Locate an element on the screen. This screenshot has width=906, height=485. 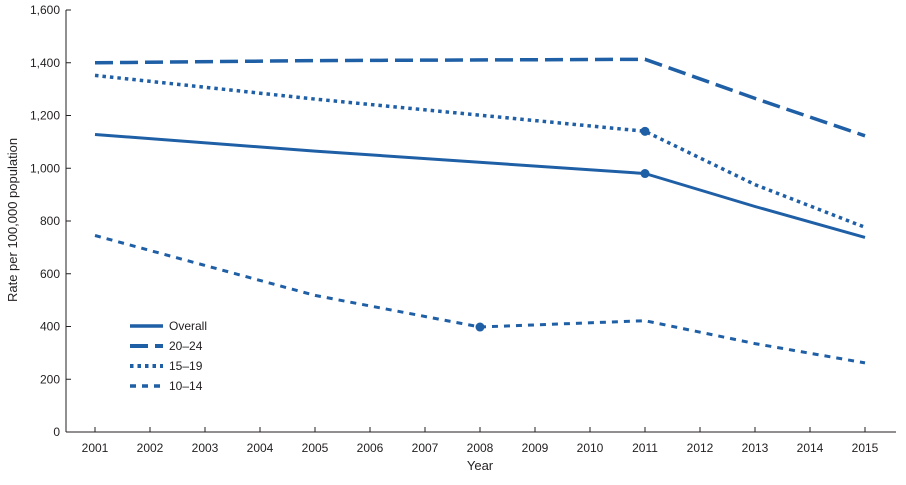
y-tick-label: 0 is located at coordinates (56, 432).